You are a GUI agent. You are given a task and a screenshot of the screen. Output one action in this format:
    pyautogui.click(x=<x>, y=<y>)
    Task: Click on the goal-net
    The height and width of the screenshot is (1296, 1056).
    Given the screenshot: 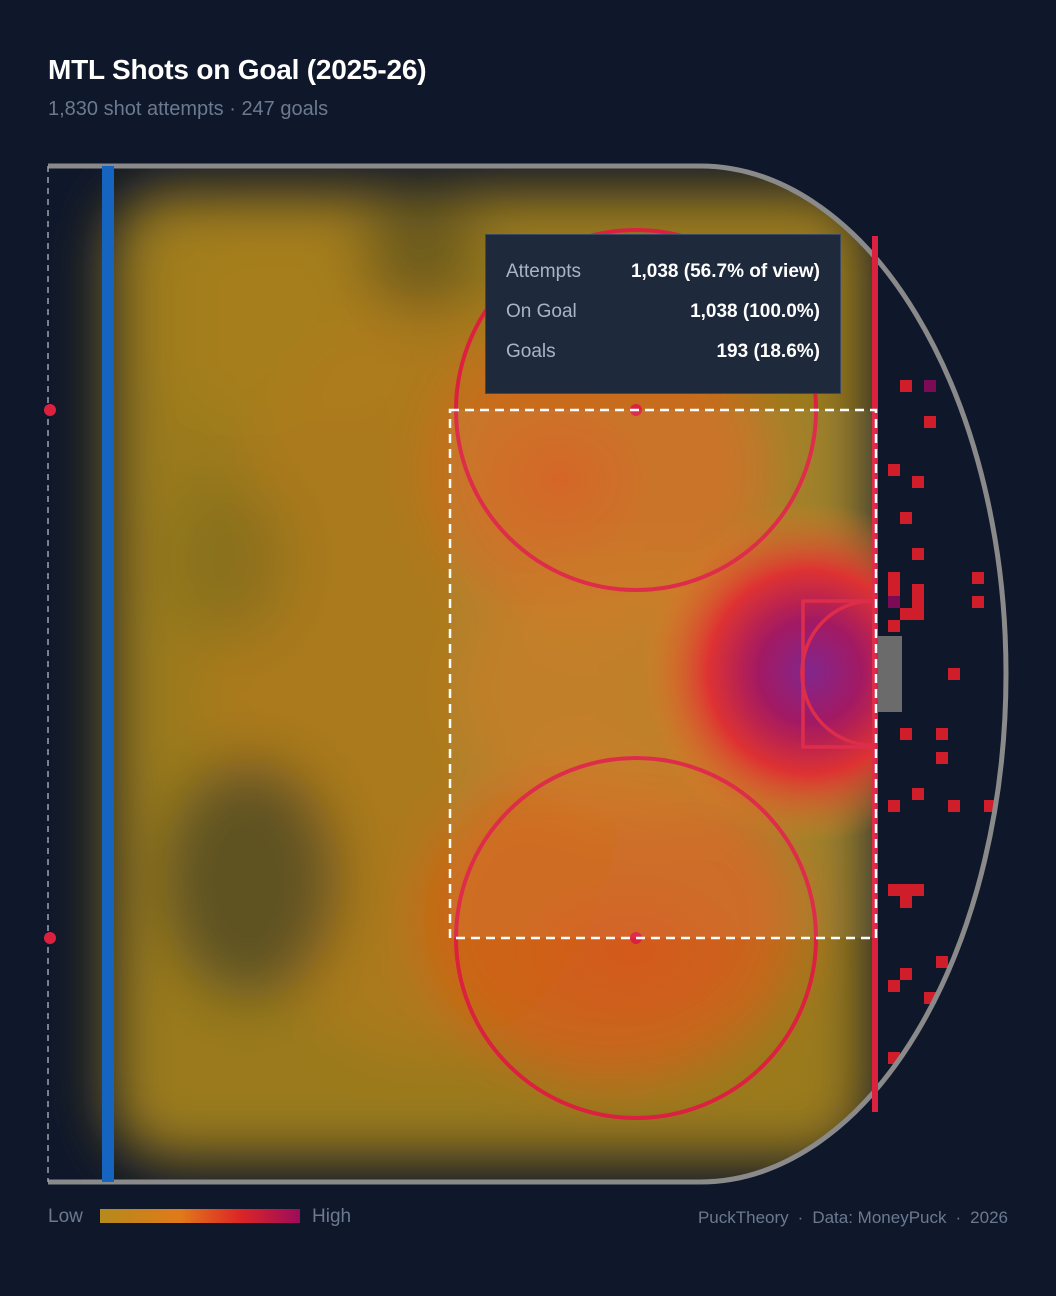 What is the action you would take?
    pyautogui.click(x=890, y=674)
    